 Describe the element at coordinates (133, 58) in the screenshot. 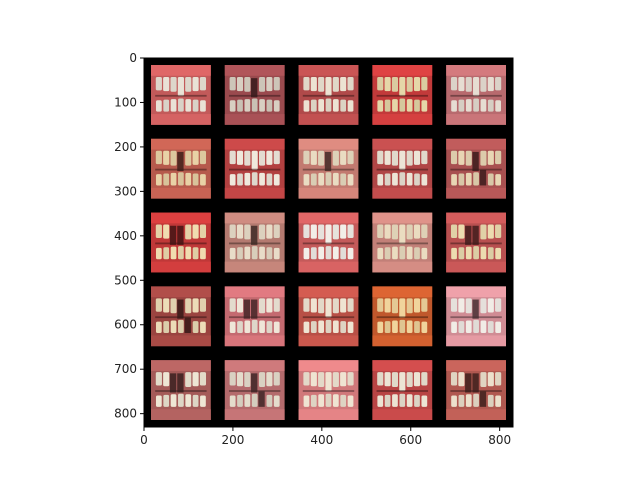

I see `y-tick-label: 0` at that location.